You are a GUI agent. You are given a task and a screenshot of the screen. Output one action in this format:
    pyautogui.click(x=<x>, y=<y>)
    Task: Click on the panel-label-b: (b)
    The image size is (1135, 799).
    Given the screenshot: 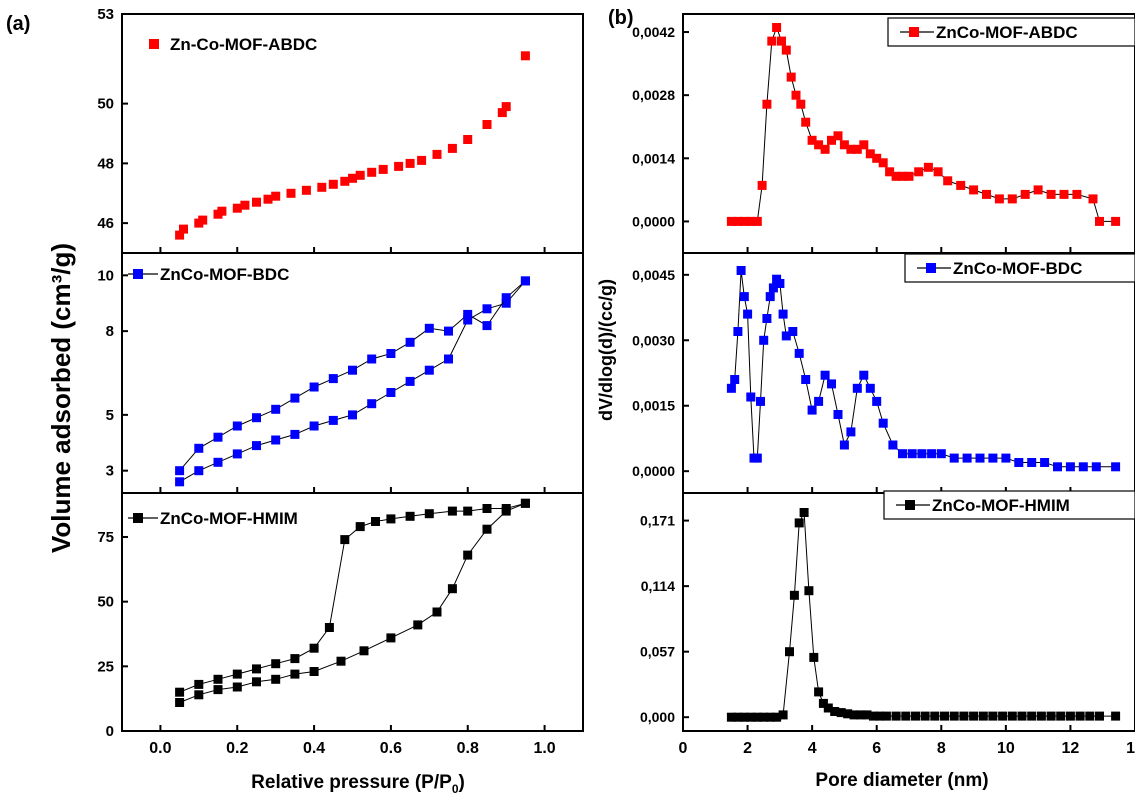 What is the action you would take?
    pyautogui.click(x=621, y=18)
    